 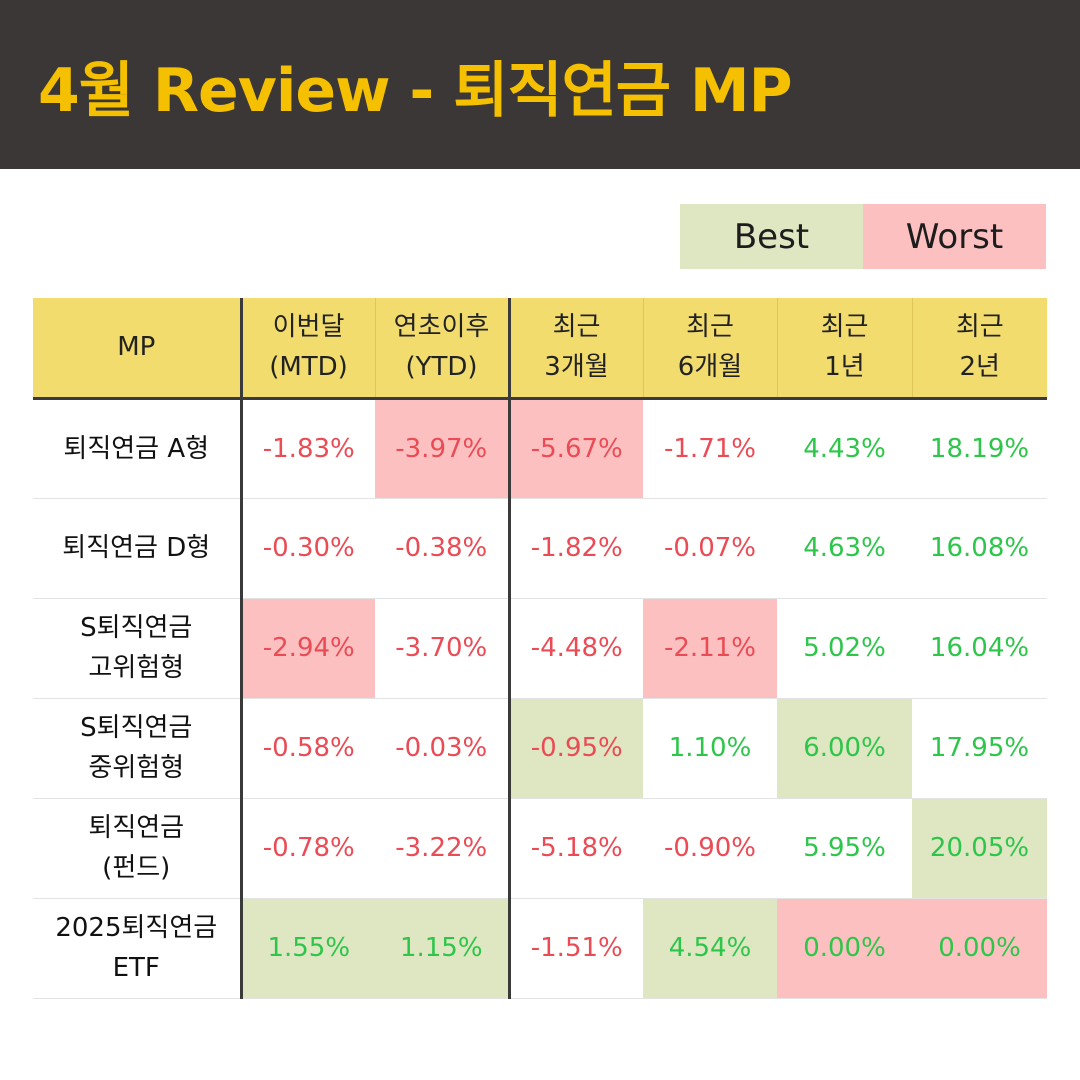 I want to click on row-name-line2: ETF, so click(x=136, y=968).